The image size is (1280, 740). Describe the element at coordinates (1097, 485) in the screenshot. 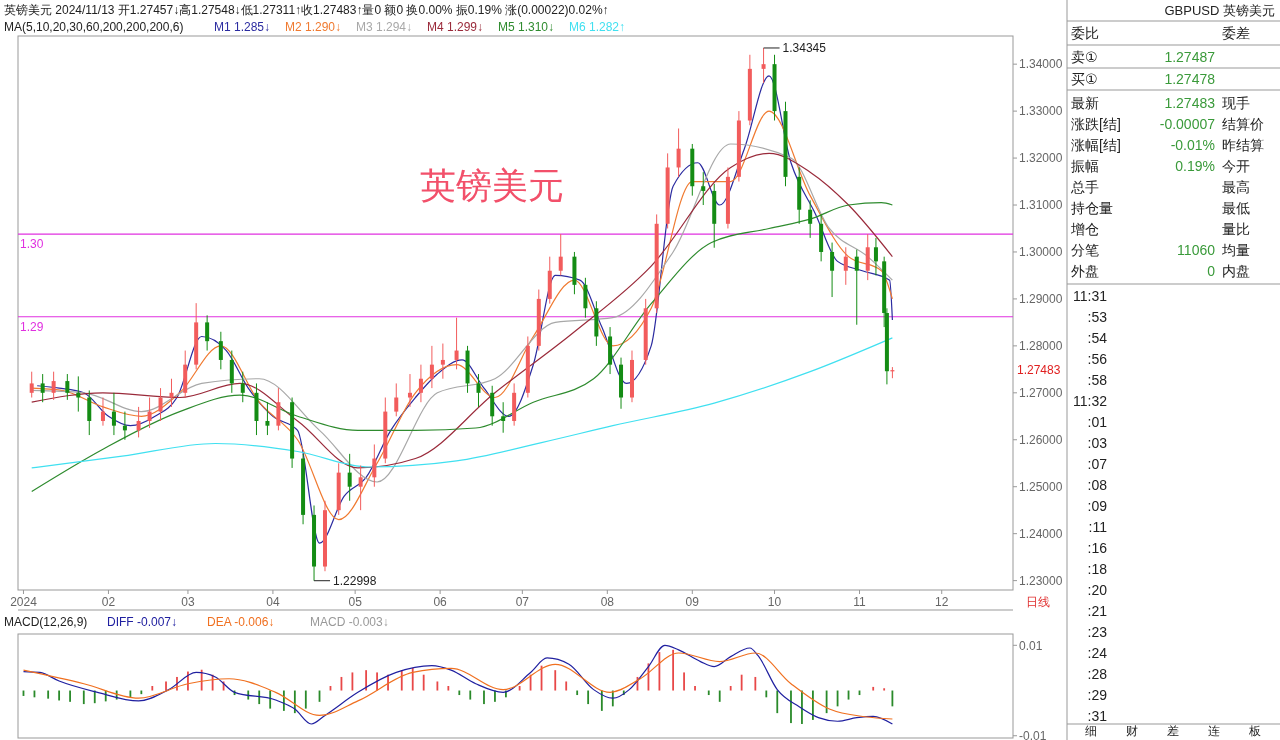

I see `text: :08` at that location.